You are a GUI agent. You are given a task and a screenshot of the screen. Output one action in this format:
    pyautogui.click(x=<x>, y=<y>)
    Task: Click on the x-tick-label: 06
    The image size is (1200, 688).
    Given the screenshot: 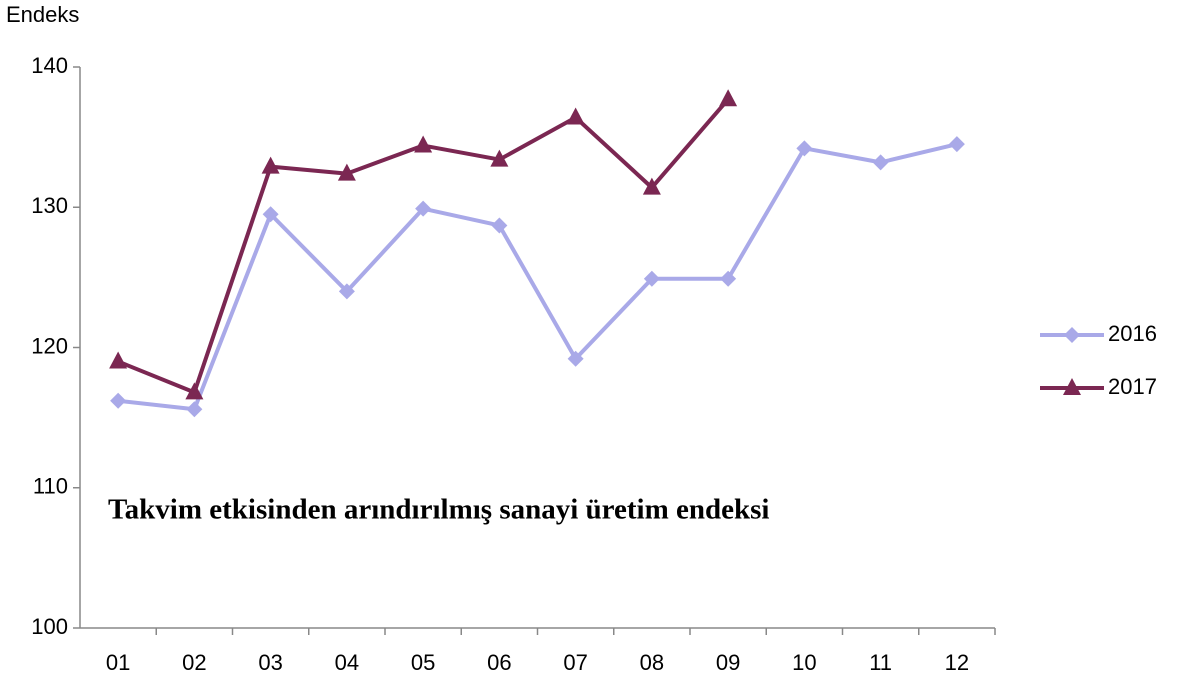 What is the action you would take?
    pyautogui.click(x=499, y=662)
    